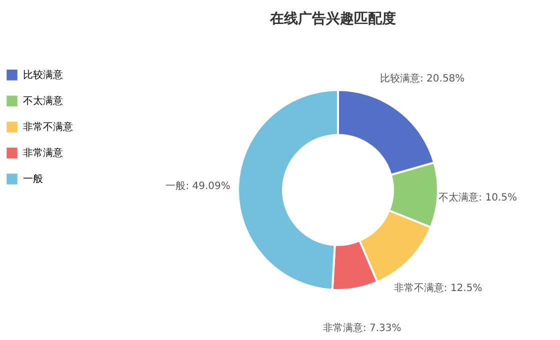 The image size is (560, 340). What do you see at coordinates (33, 179) in the screenshot?
I see `legend-label: 一般` at bounding box center [33, 179].